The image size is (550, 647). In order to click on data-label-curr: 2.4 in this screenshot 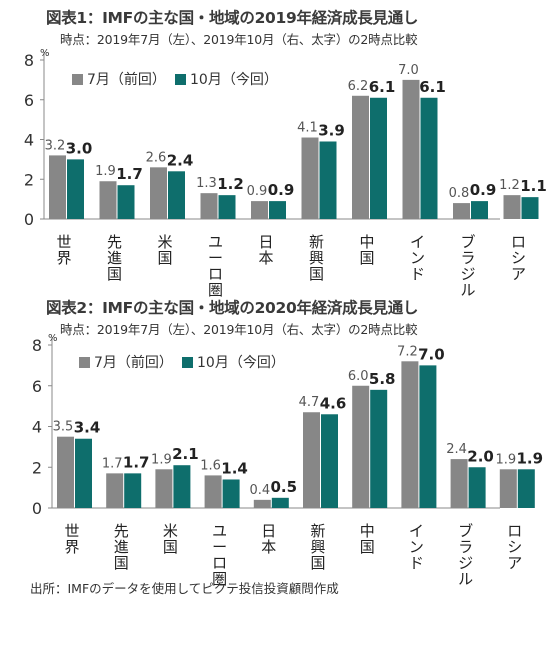, I will do `click(180, 160)`.